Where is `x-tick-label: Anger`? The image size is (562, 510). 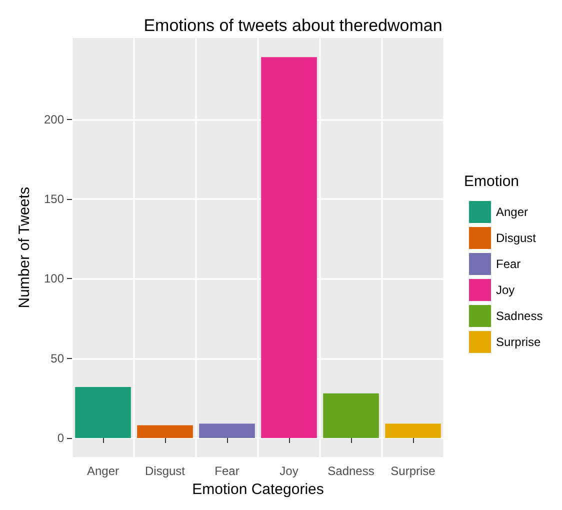 x-tick-label: Anger is located at coordinates (103, 471).